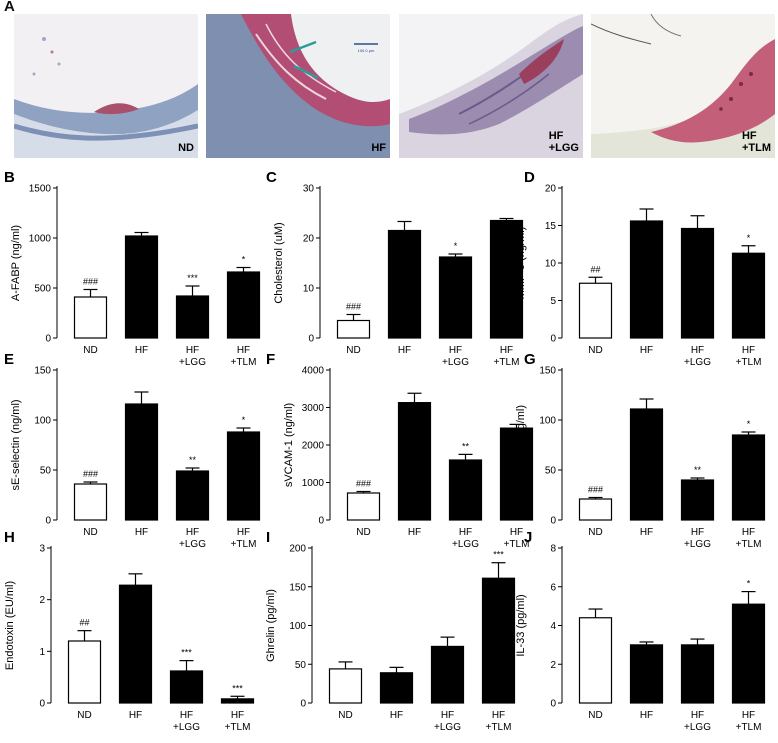 This screenshot has height=743, width=778. What do you see at coordinates (553, 301) in the screenshot?
I see `y-tick-label: 5` at bounding box center [553, 301].